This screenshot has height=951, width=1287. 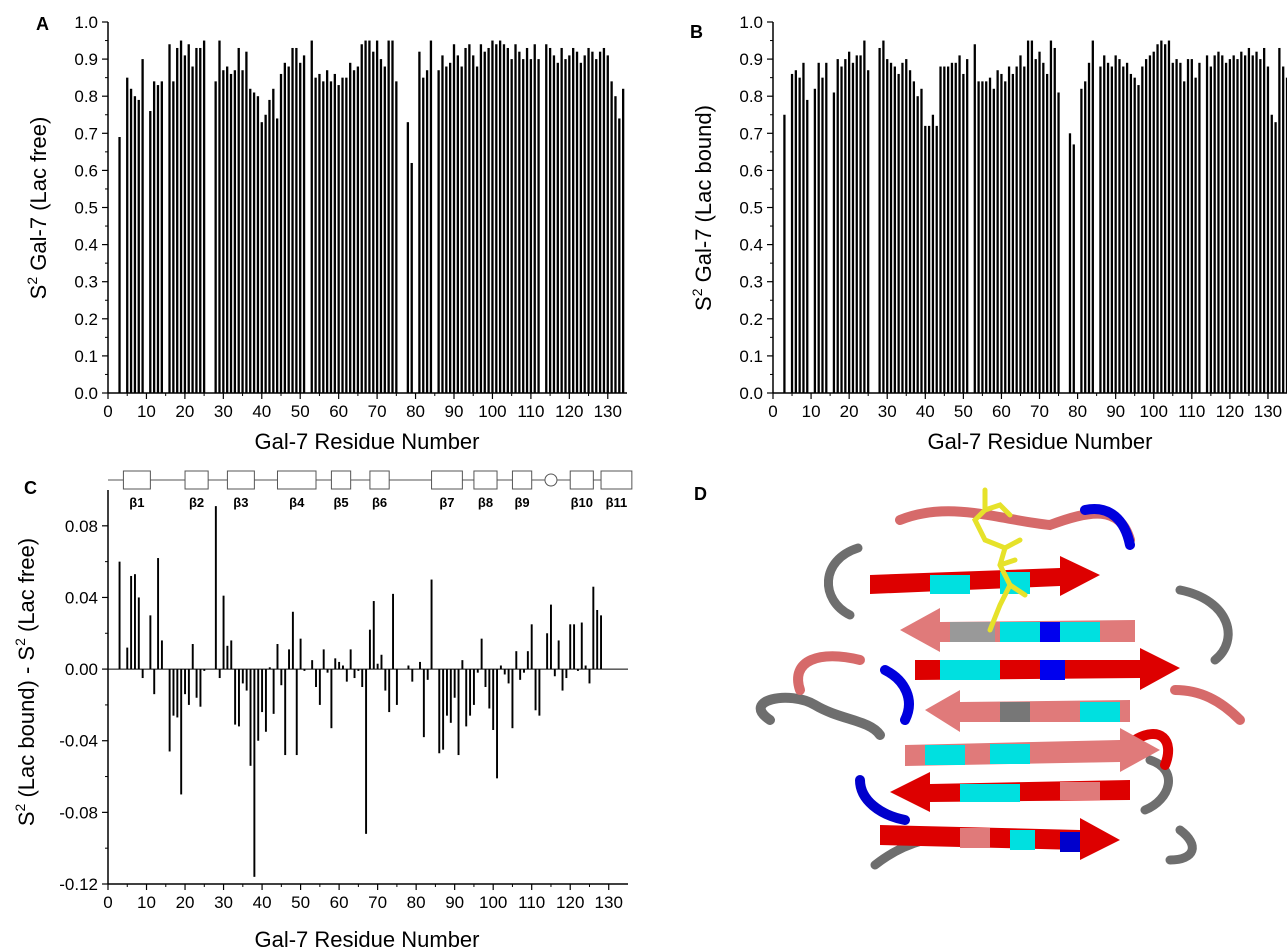 I want to click on x-tick-label: 80, so click(x=415, y=411).